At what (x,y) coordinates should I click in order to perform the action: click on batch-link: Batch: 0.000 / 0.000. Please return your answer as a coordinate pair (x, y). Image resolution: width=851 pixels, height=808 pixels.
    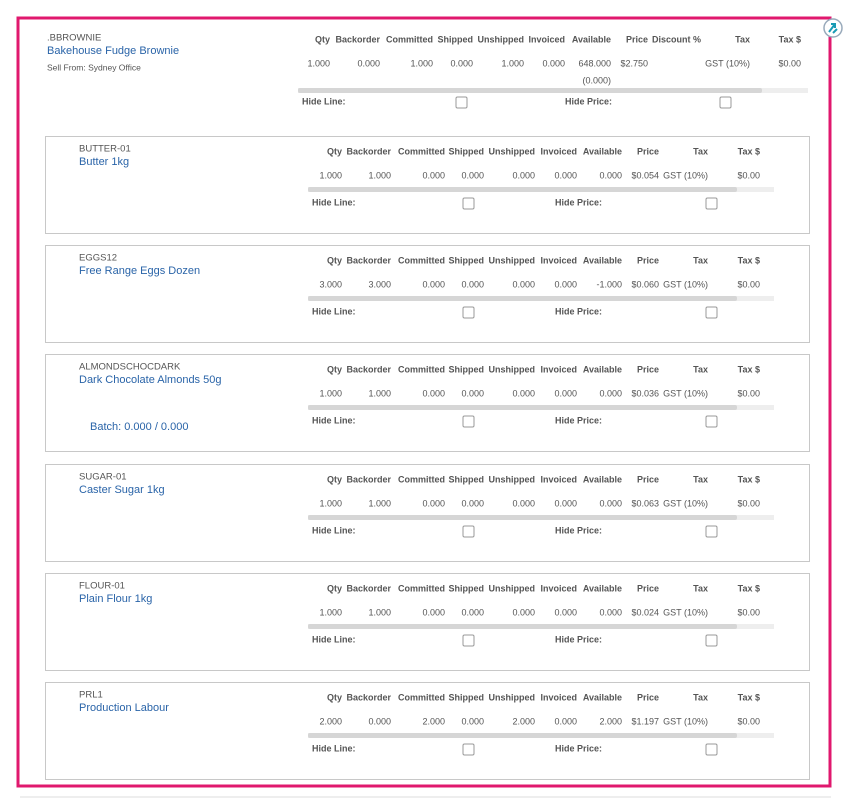
    Looking at the image, I should click on (139, 427).